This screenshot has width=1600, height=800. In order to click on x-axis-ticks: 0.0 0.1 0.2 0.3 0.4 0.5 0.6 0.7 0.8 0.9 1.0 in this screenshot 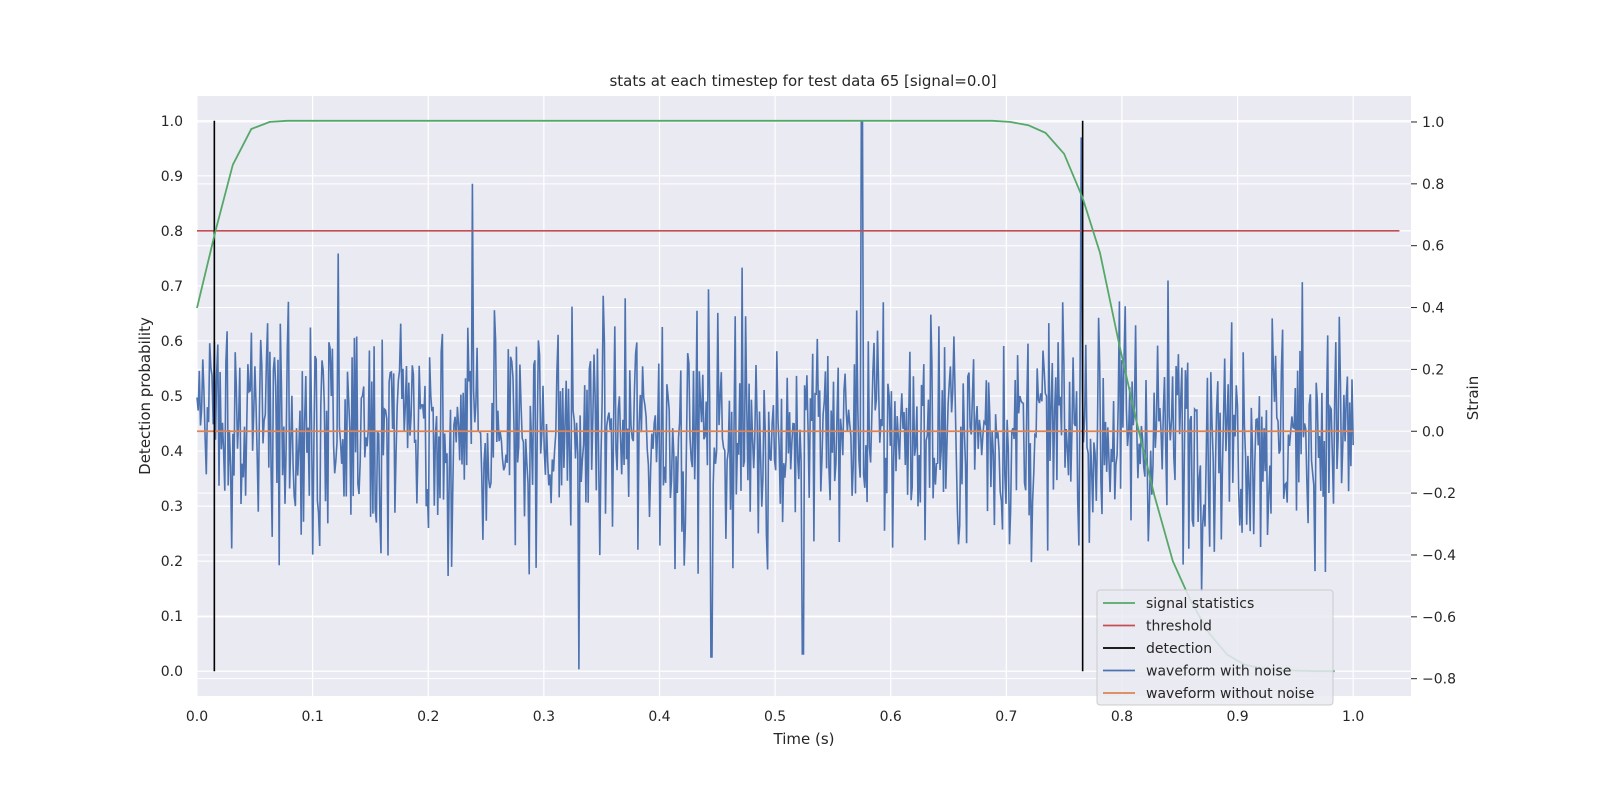, I will do `click(775, 717)`.